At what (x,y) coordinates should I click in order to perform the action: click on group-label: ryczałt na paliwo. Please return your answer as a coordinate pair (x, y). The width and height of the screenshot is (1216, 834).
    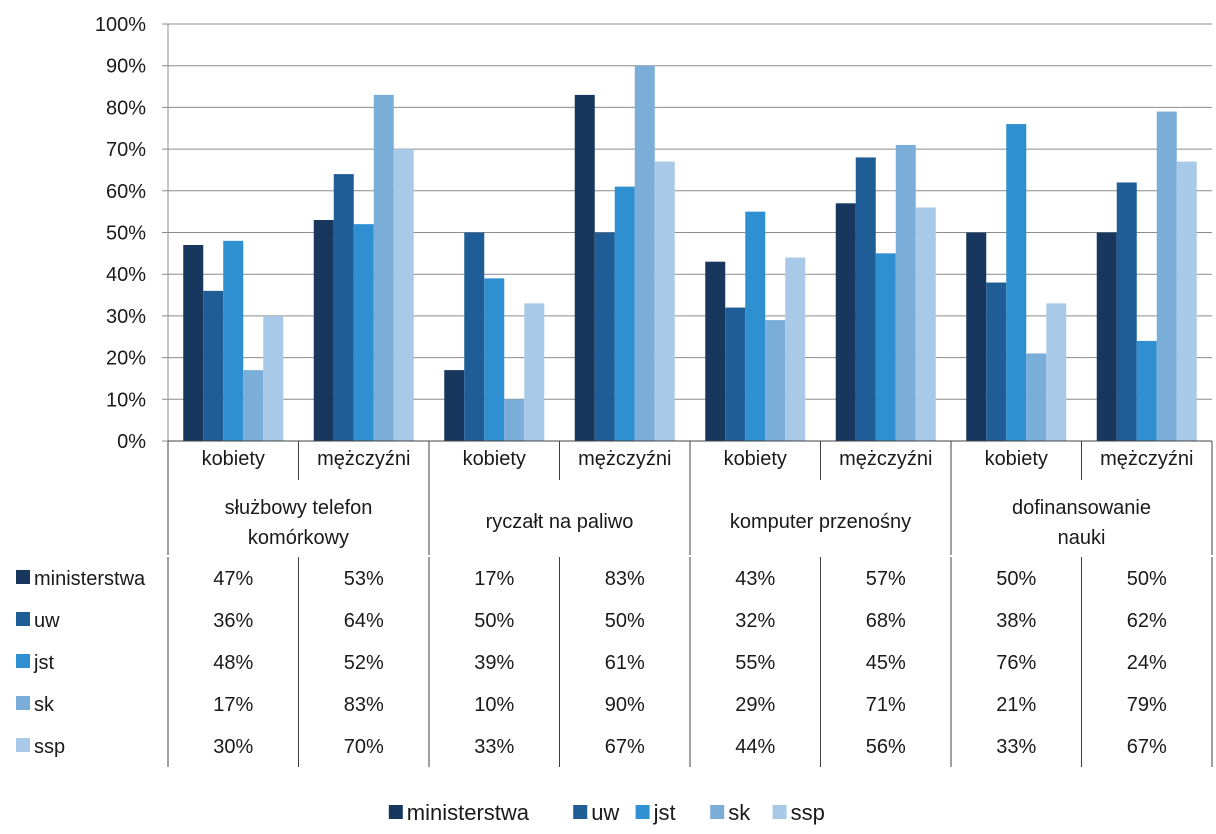
    Looking at the image, I should click on (560, 522).